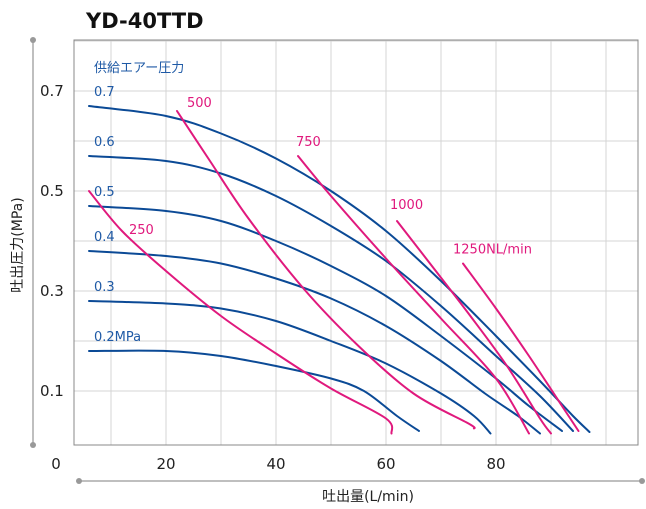 This screenshot has width=646, height=509. What do you see at coordinates (52, 191) in the screenshot?
I see `y-tick-label: 0.5` at bounding box center [52, 191].